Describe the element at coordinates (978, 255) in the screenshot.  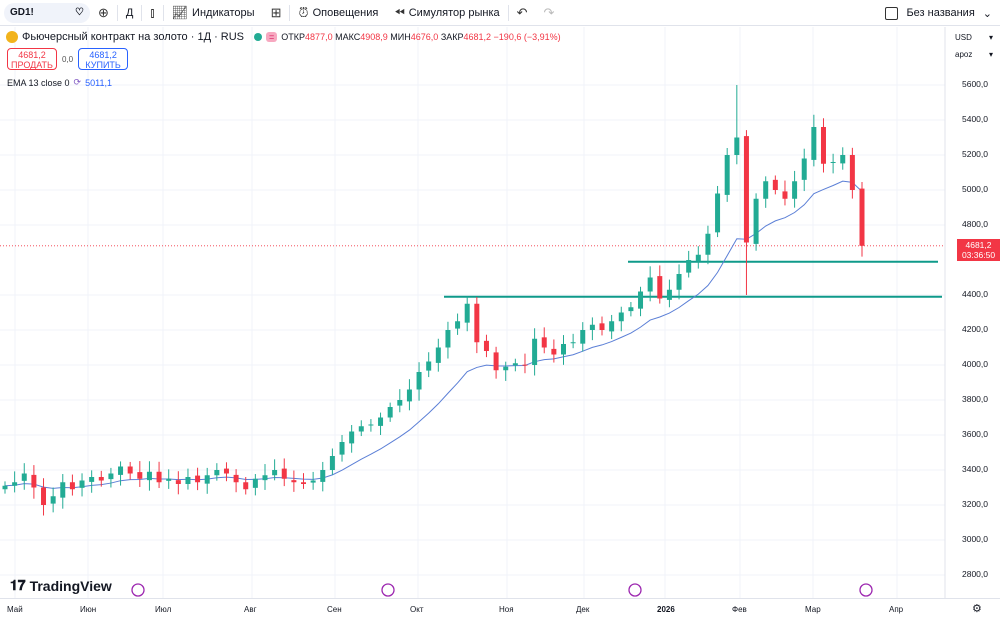
I see `bar-countdown: 03:36:50` at that location.